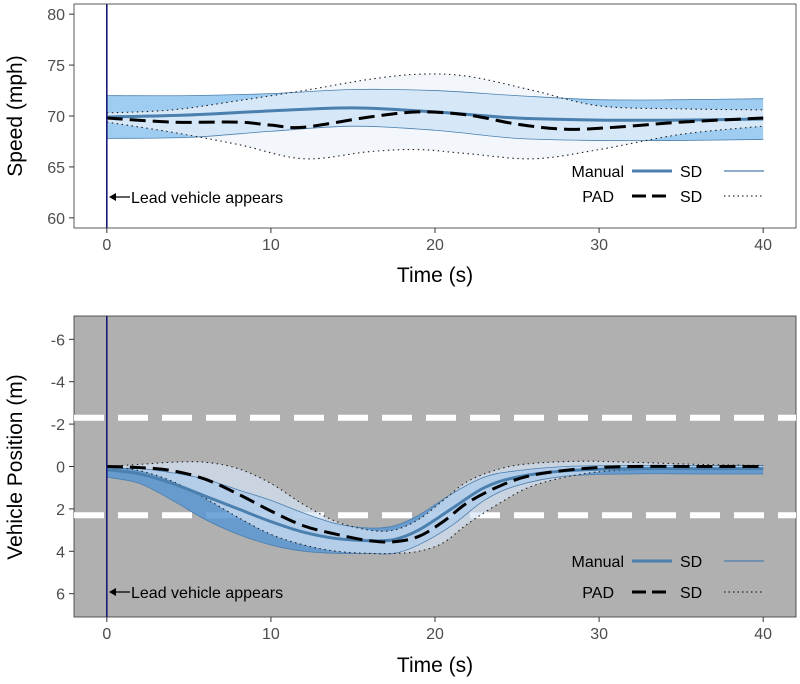 This screenshot has width=800, height=684. Describe the element at coordinates (598, 172) in the screenshot. I see `speed-legend-manual-label: Manual` at that location.